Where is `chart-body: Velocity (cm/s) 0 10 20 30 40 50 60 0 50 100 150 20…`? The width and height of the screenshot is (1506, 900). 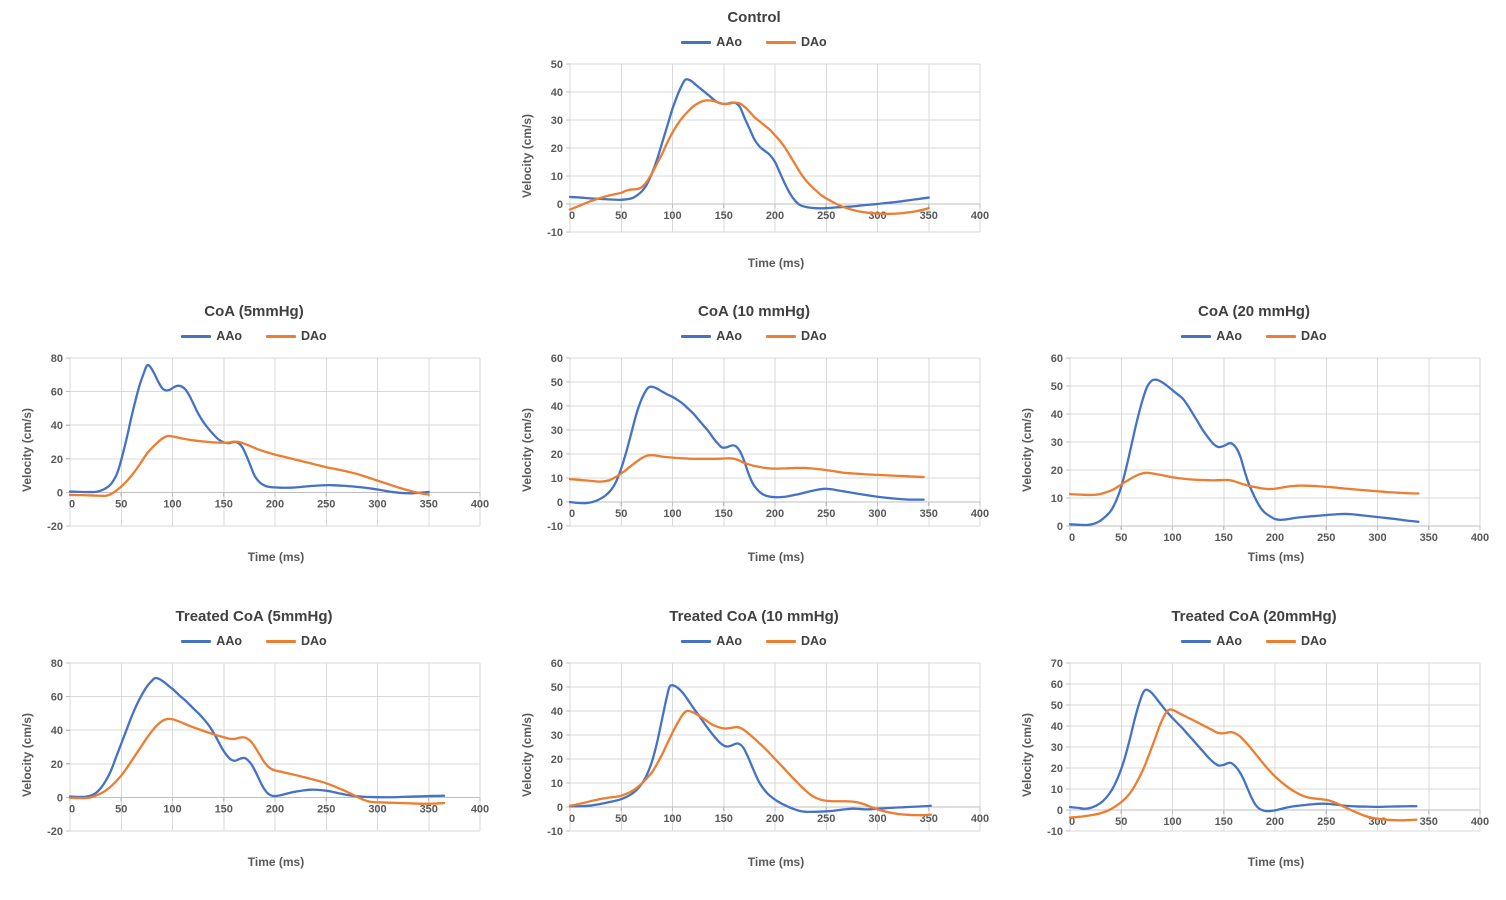
chart-body: Velocity (cm/s) 0 10 20 30 40 50 60 0 50 100 150 20… is located at coordinates (1254, 459).